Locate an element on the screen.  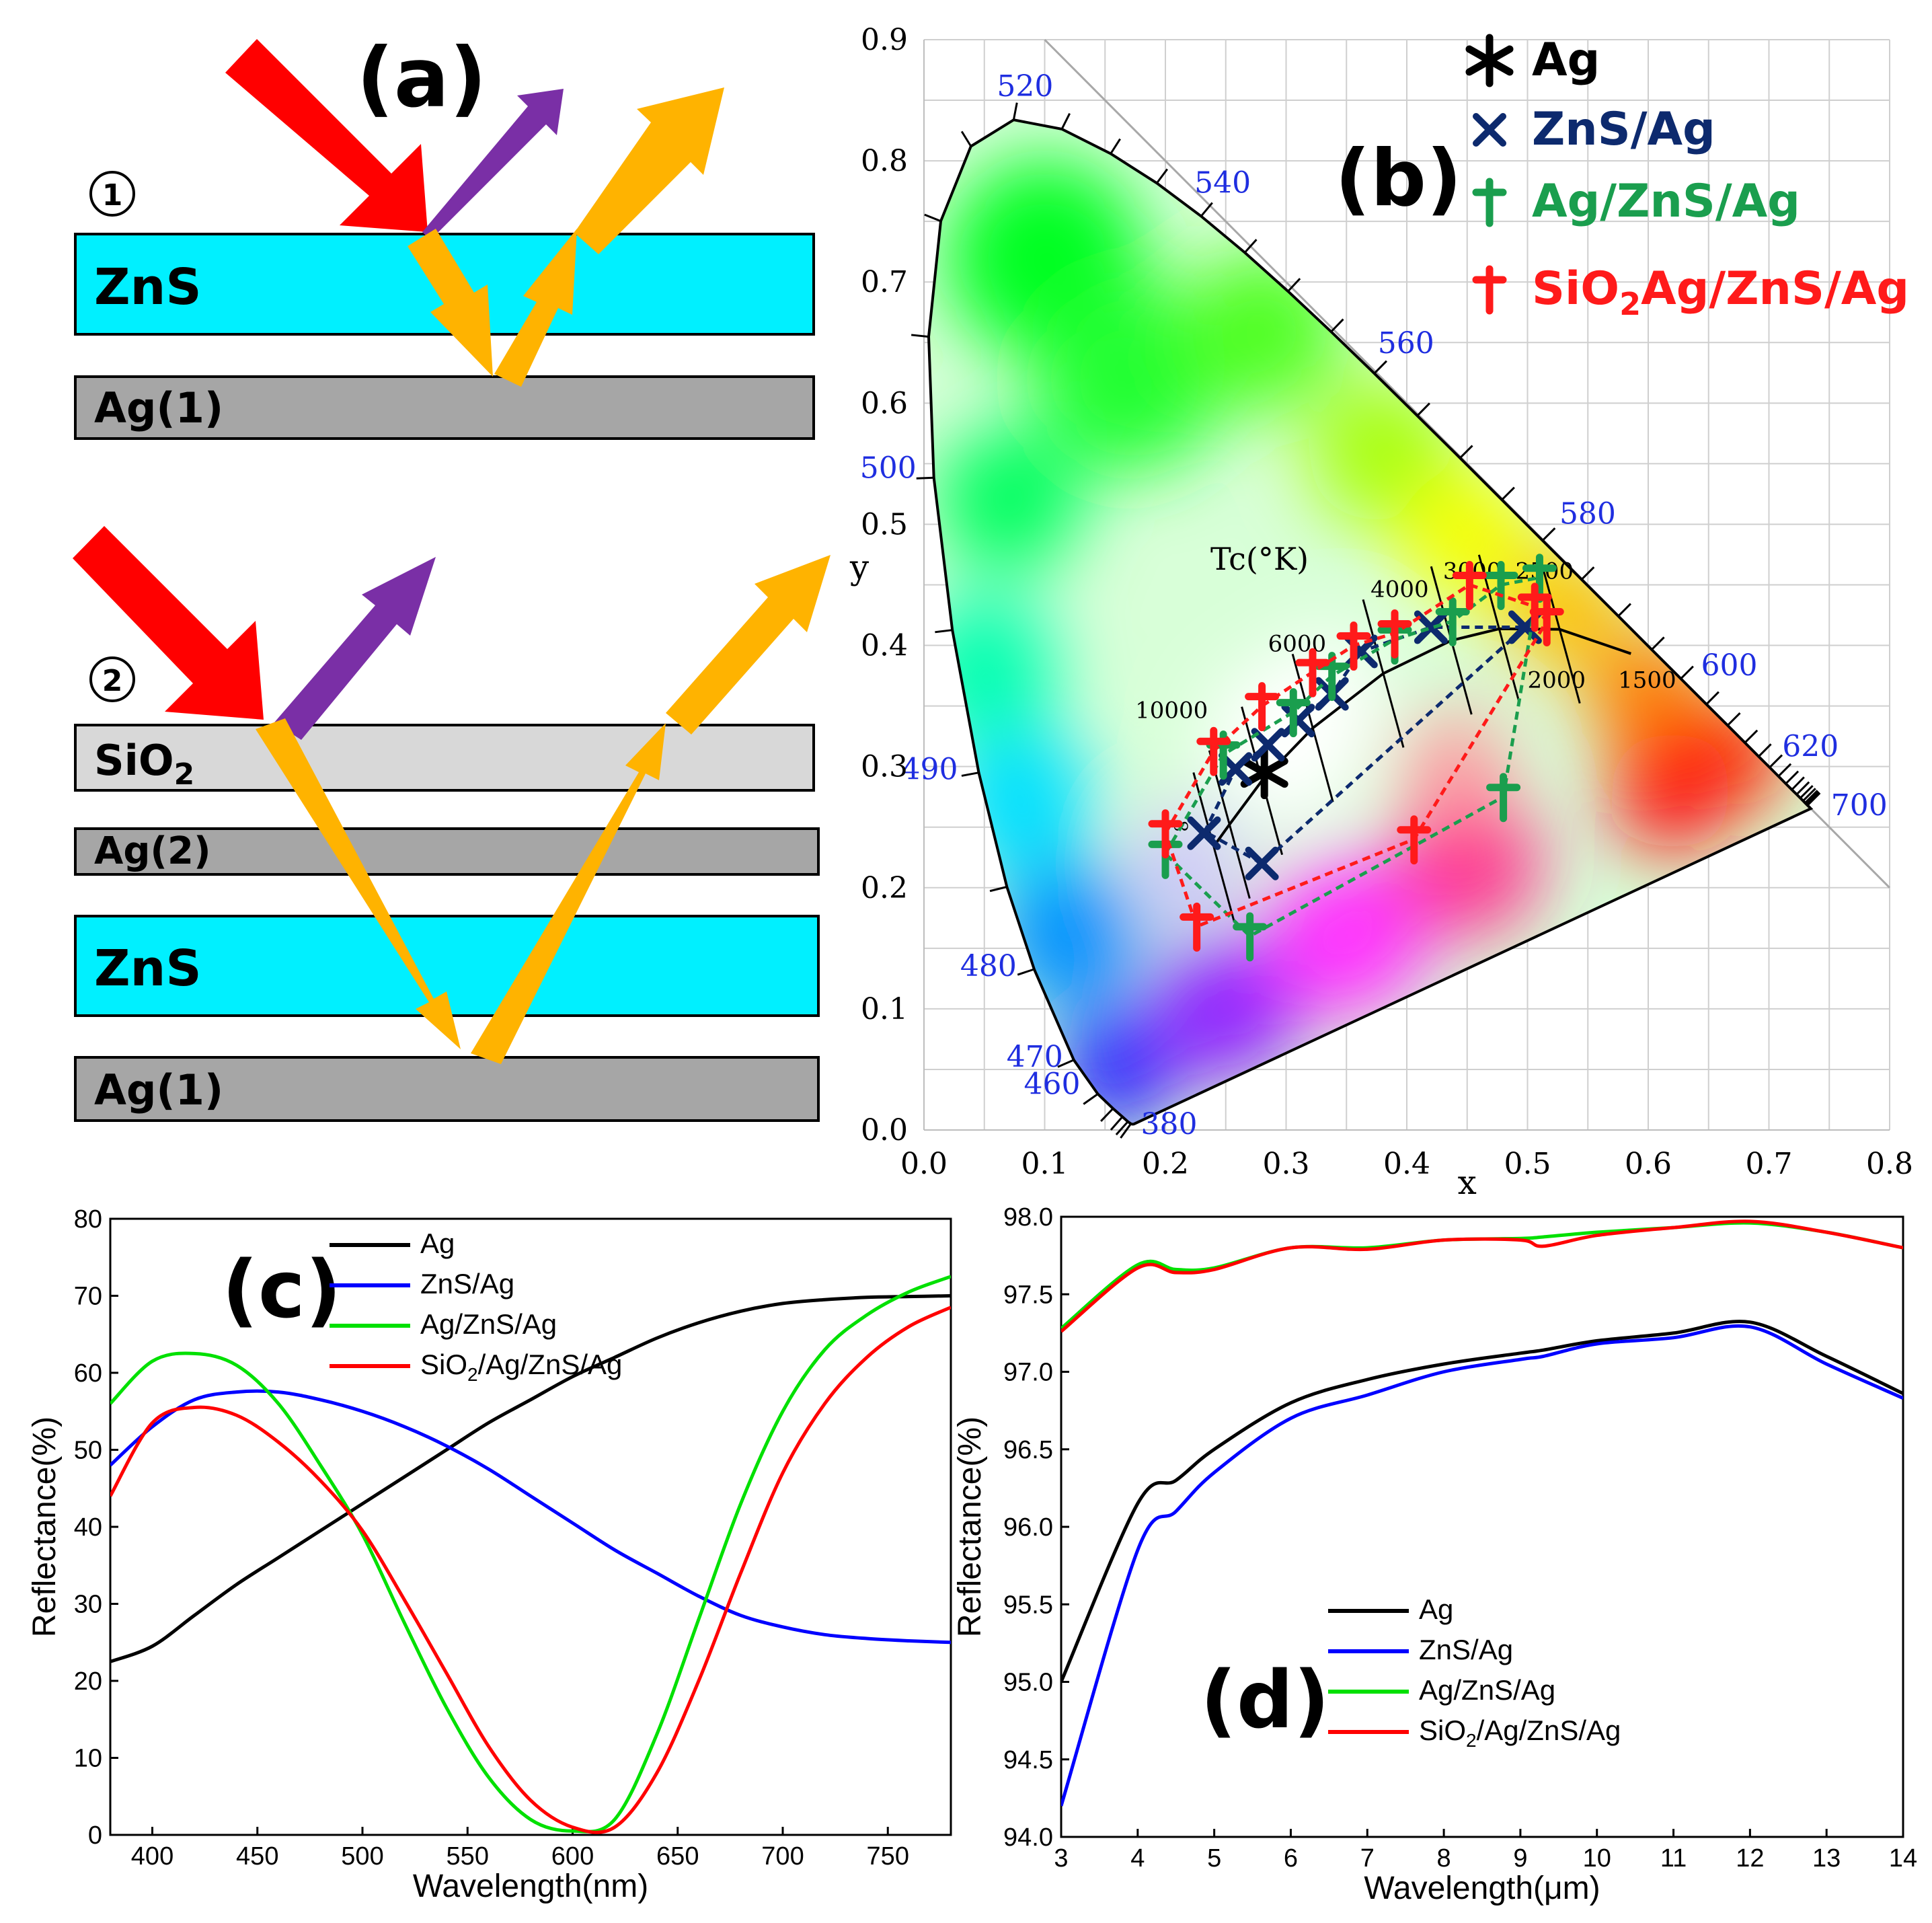
x-tick-label: 14 is located at coordinates (1903, 1858).